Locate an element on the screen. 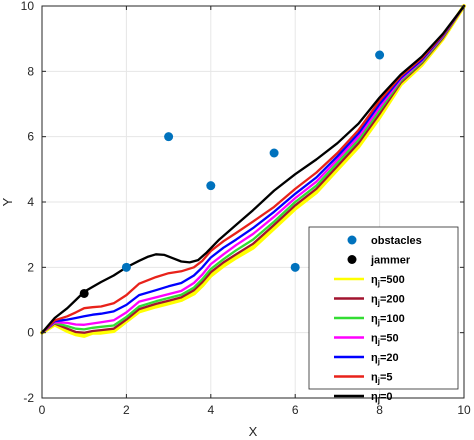 This screenshot has height=440, width=474. jammer-point is located at coordinates (84, 293).